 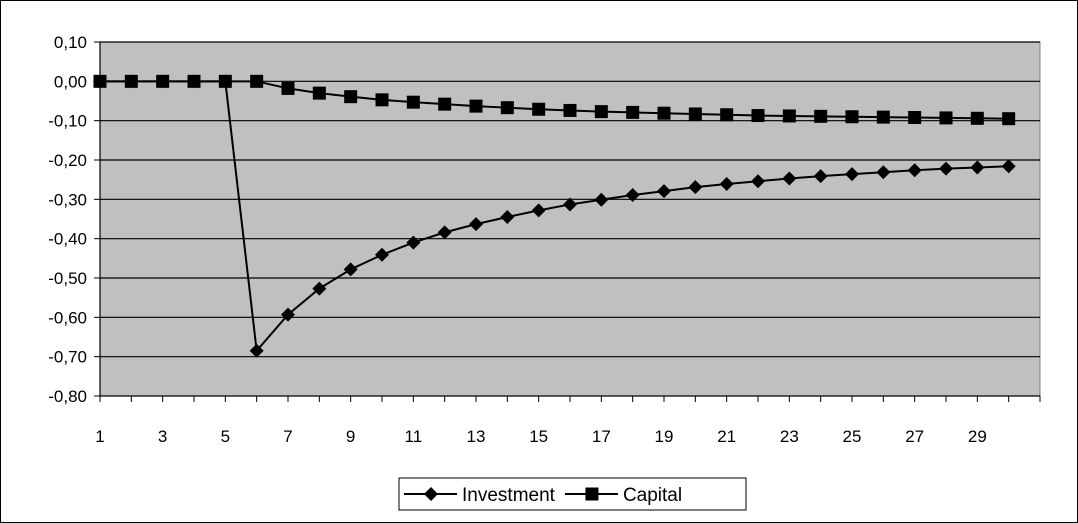 What do you see at coordinates (572, 494) in the screenshot?
I see `legend: Investment Capital` at bounding box center [572, 494].